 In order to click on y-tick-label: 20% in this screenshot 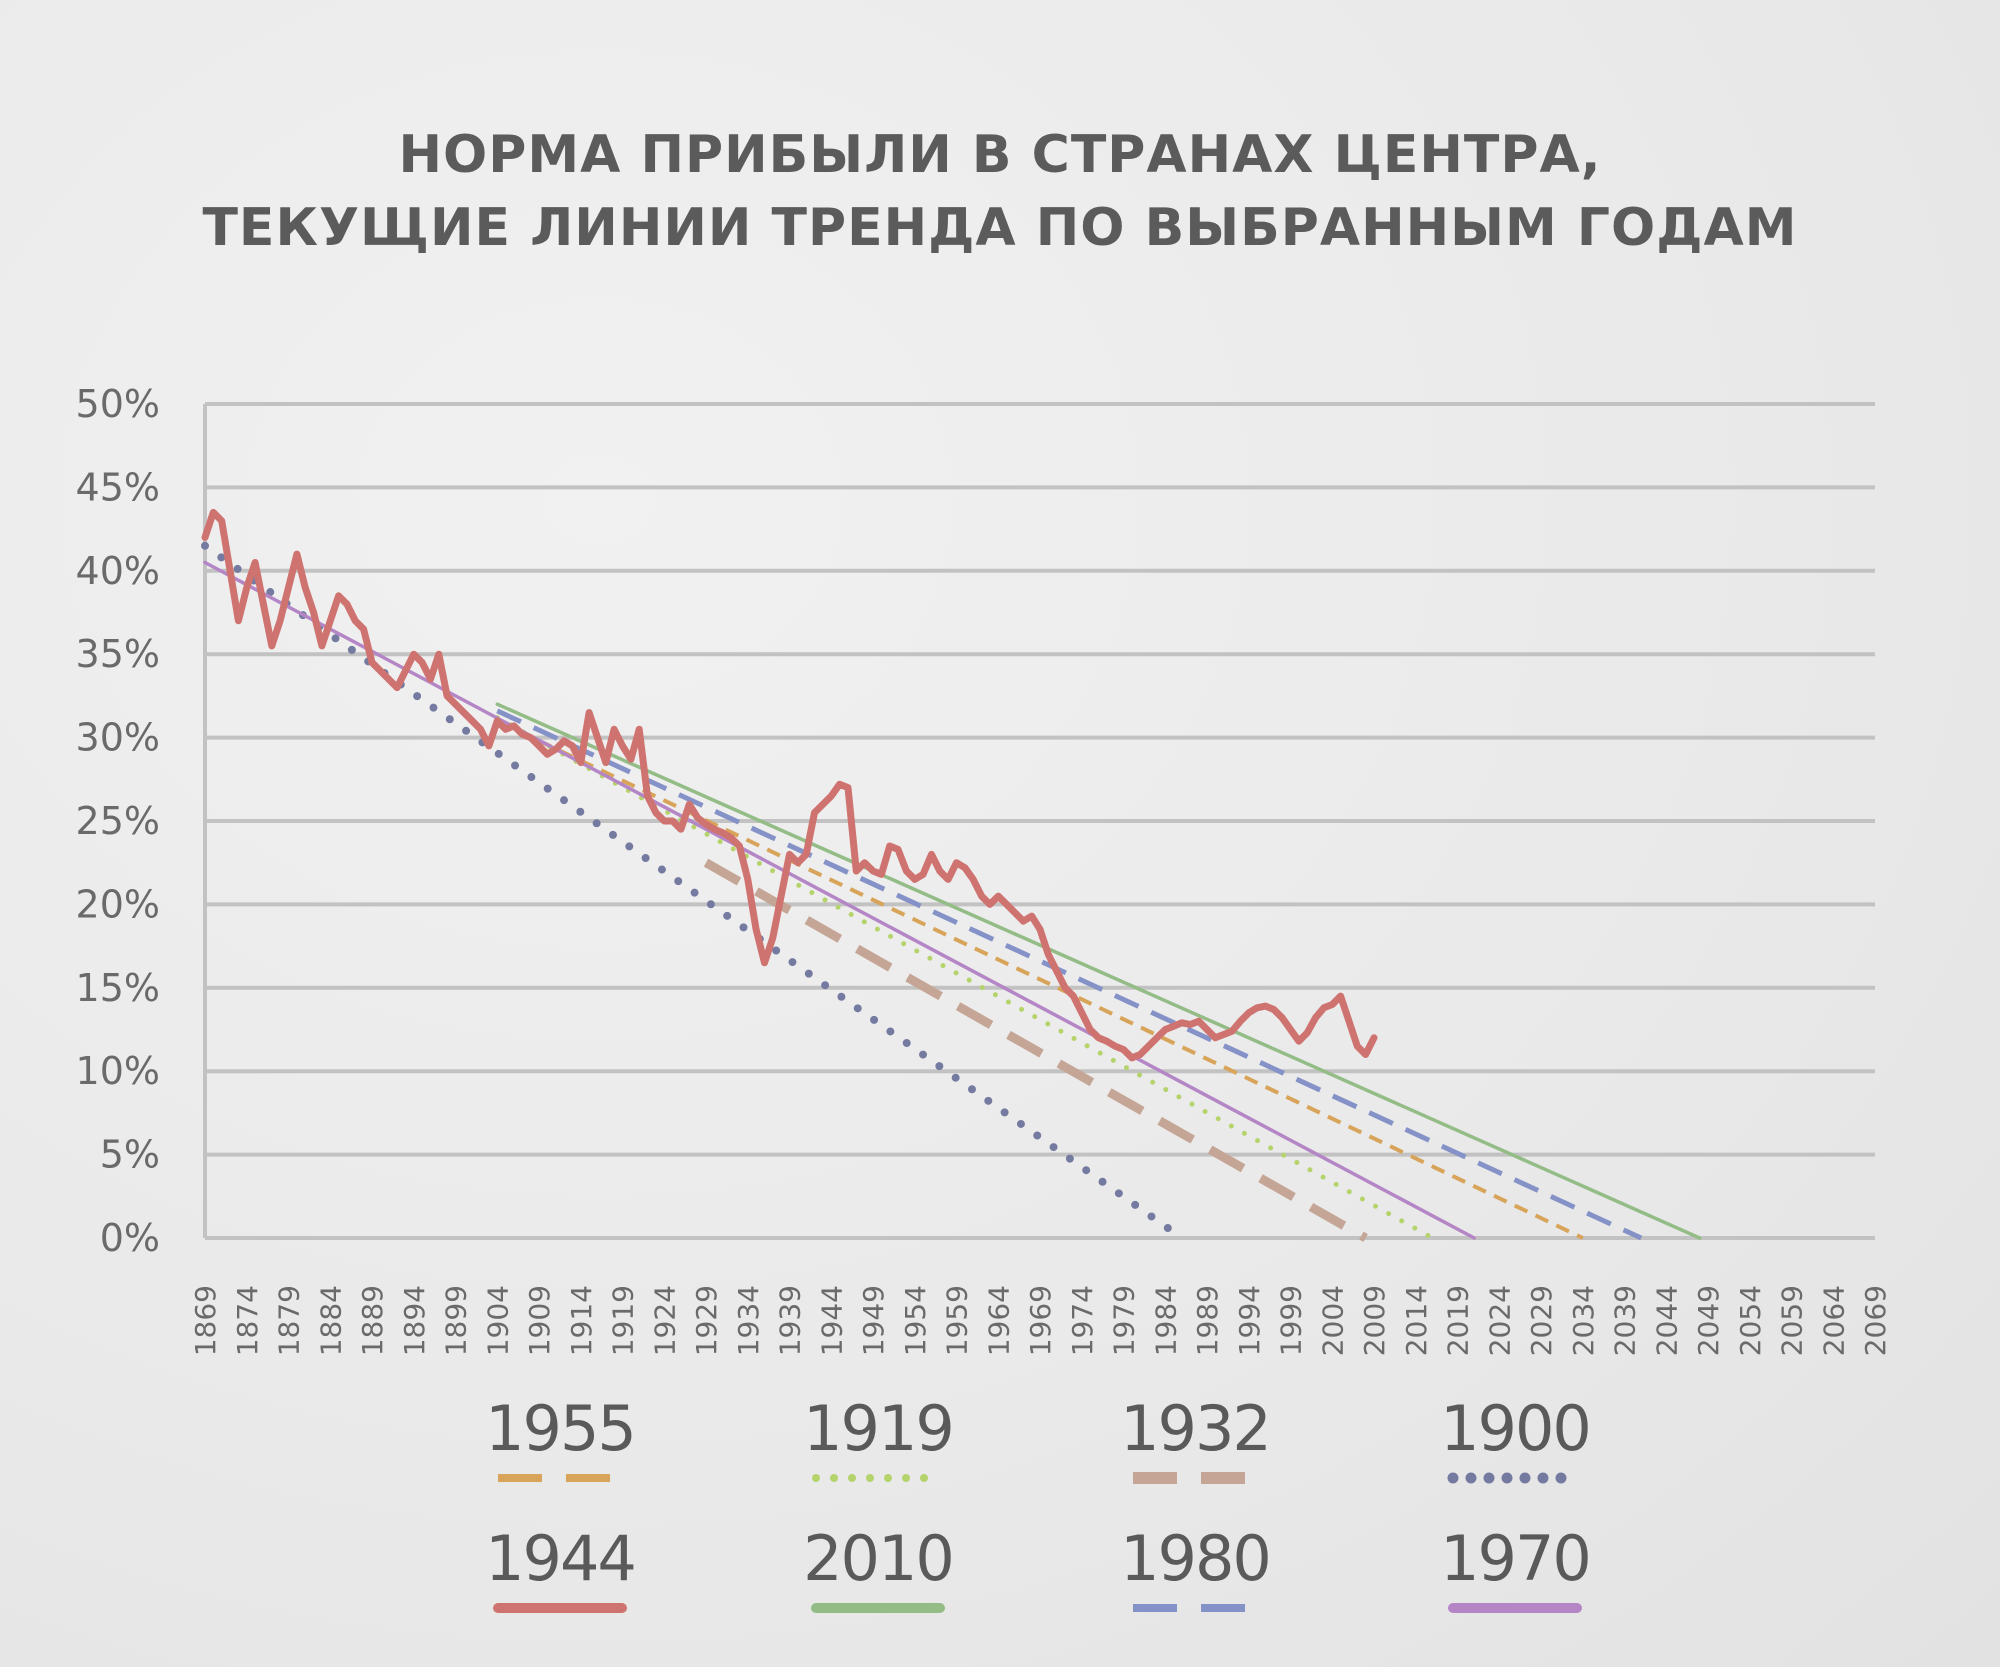, I will do `click(118, 904)`.